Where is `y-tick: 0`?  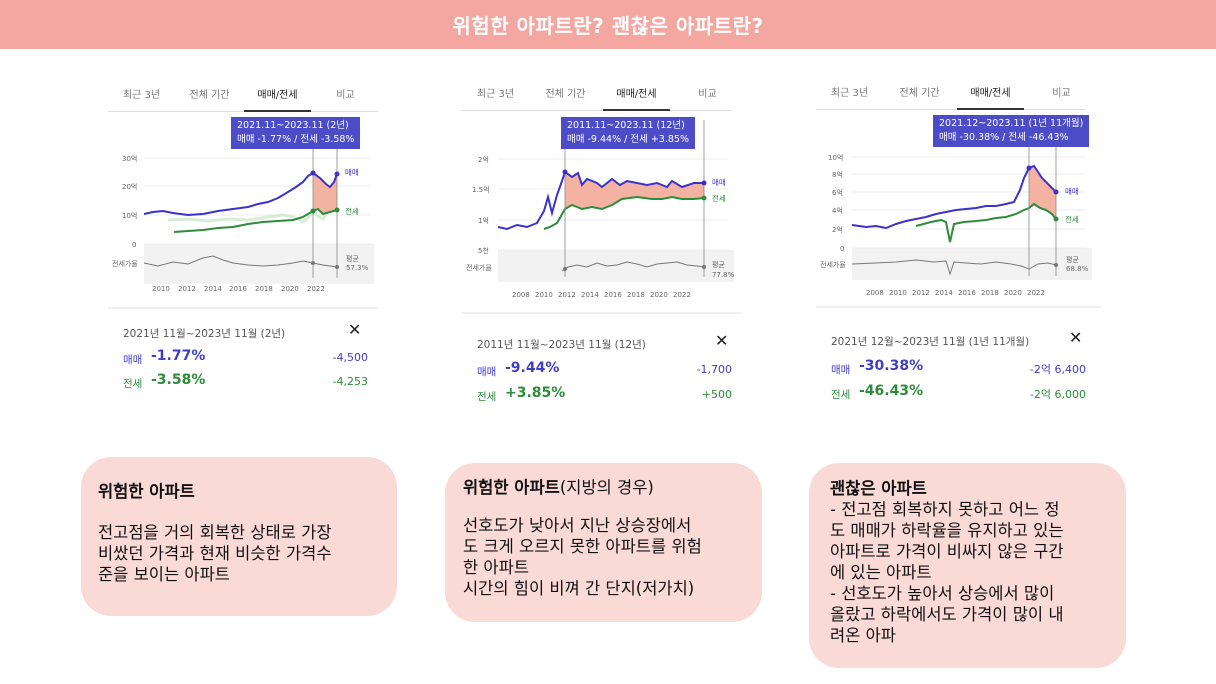
y-tick: 0 is located at coordinates (134, 245).